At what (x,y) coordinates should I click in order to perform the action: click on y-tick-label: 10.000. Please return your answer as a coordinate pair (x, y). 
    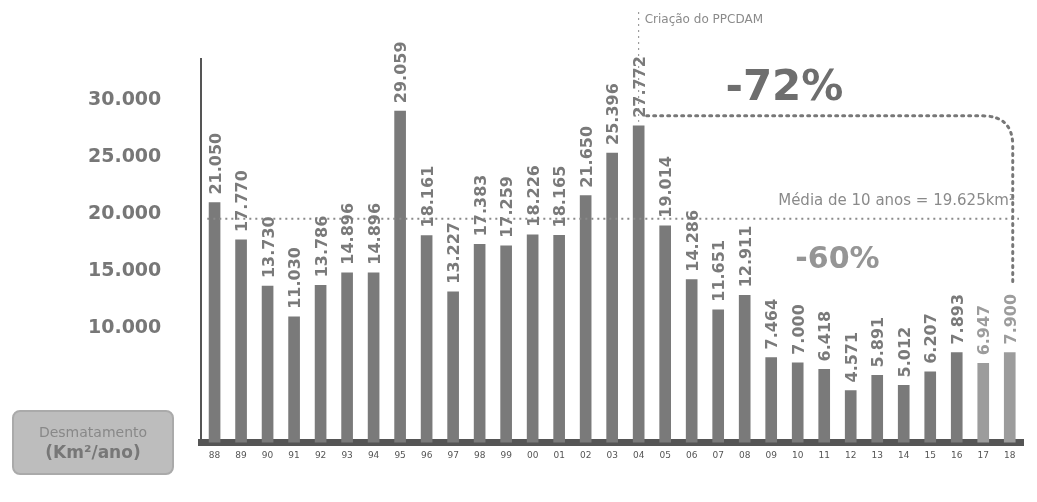
    Looking at the image, I should click on (124, 326).